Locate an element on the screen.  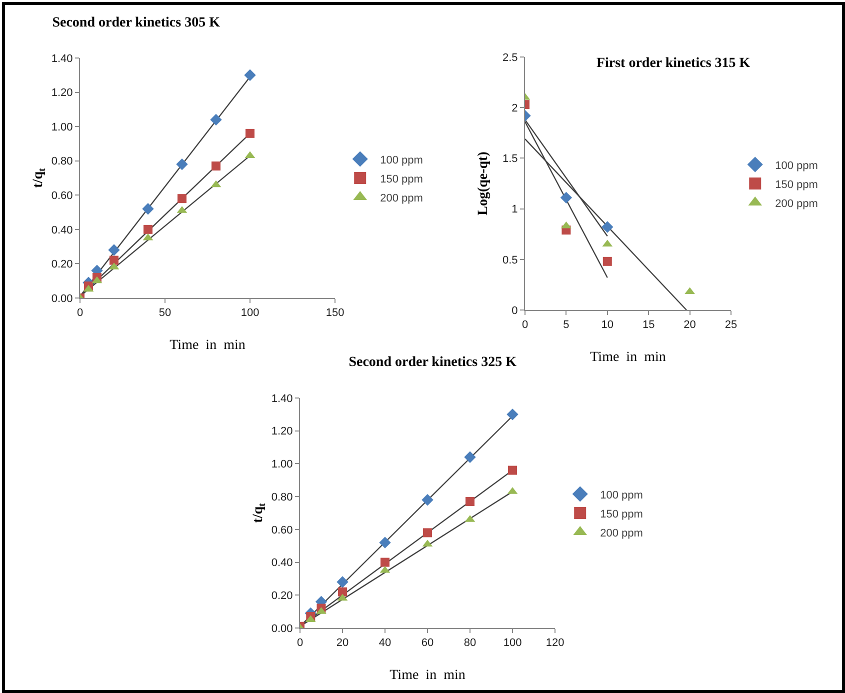
y-tick-label: 1 is located at coordinates (515, 210).